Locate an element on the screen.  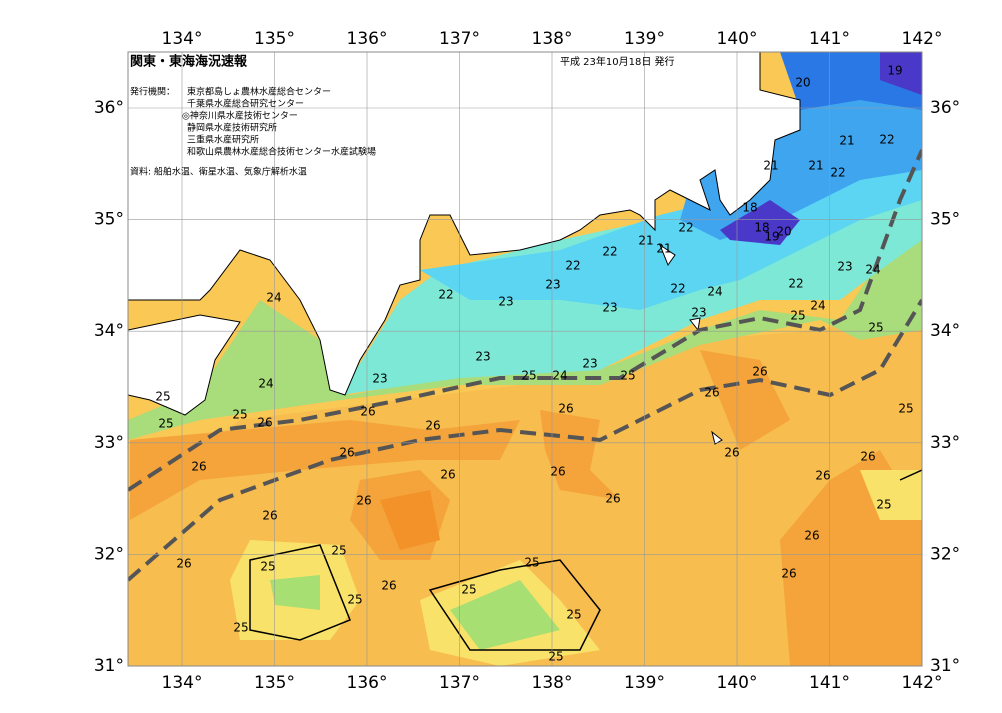
lon-label-top: 136° is located at coordinates (367, 39).